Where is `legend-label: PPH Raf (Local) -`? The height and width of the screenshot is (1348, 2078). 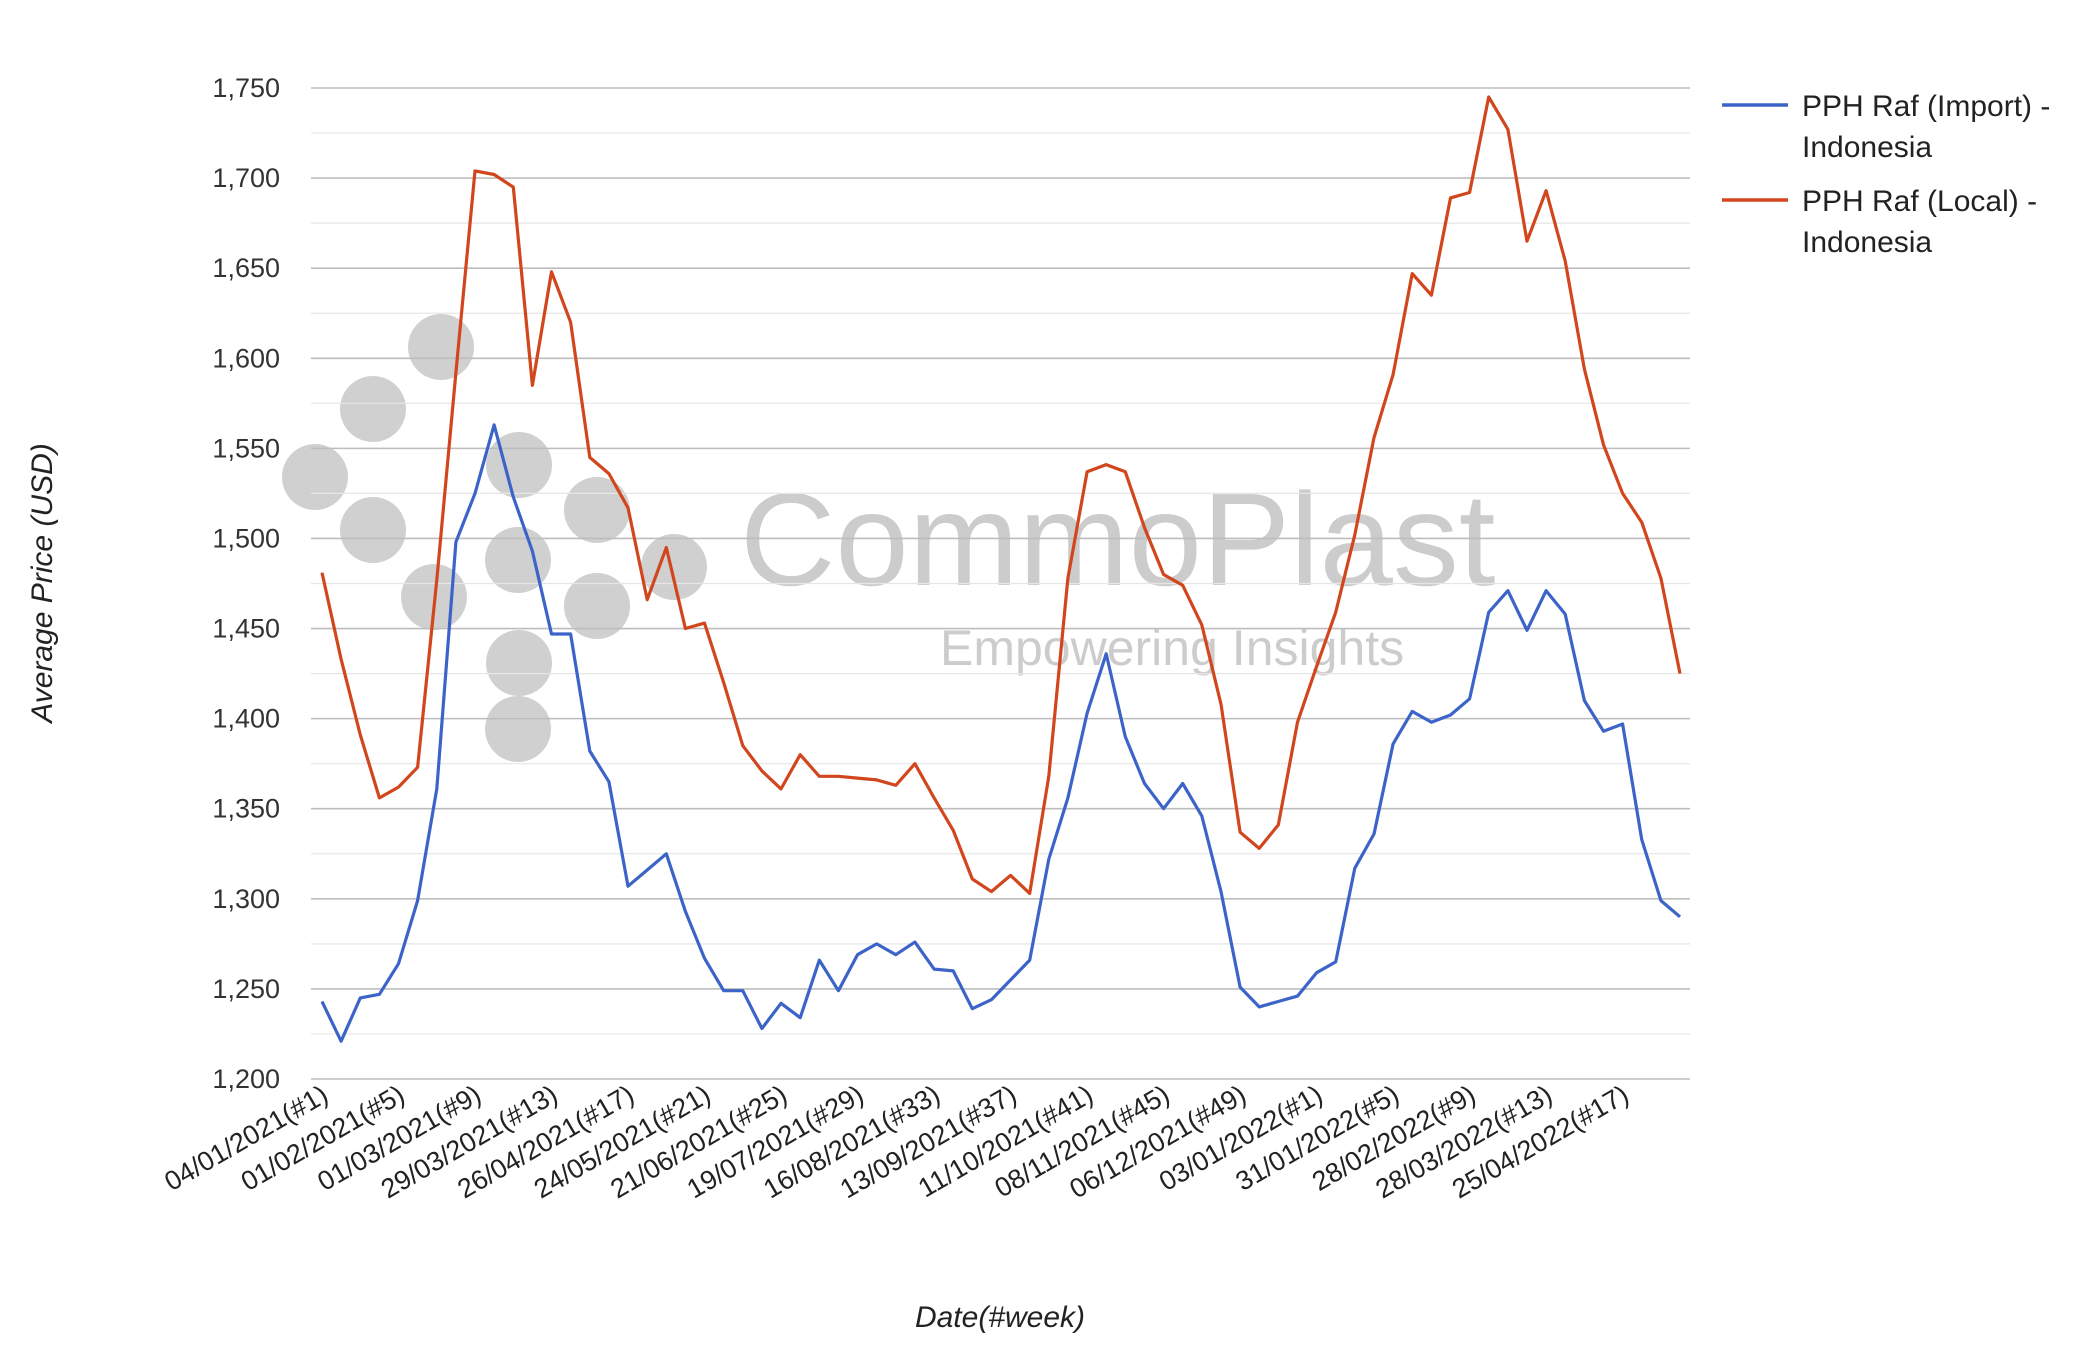 legend-label: PPH Raf (Local) - is located at coordinates (1919, 201).